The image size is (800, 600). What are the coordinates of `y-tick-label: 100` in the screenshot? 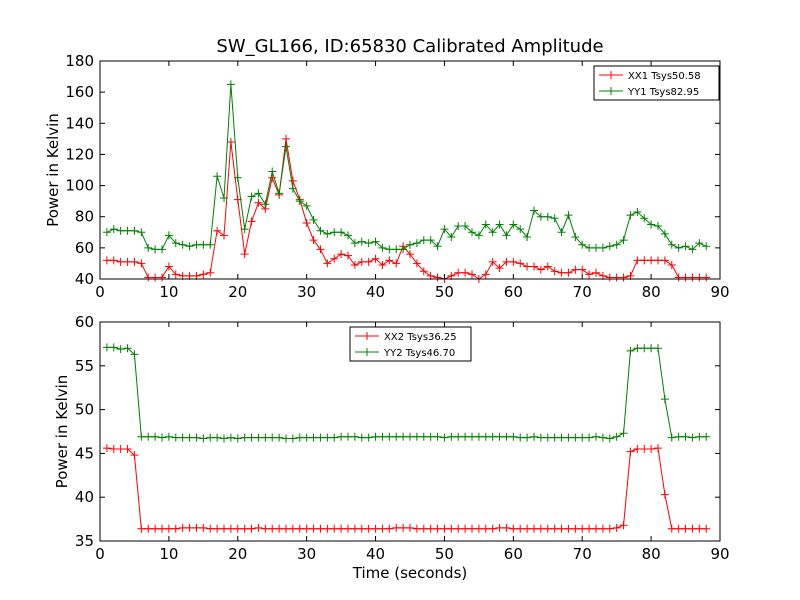 It's located at (79, 186).